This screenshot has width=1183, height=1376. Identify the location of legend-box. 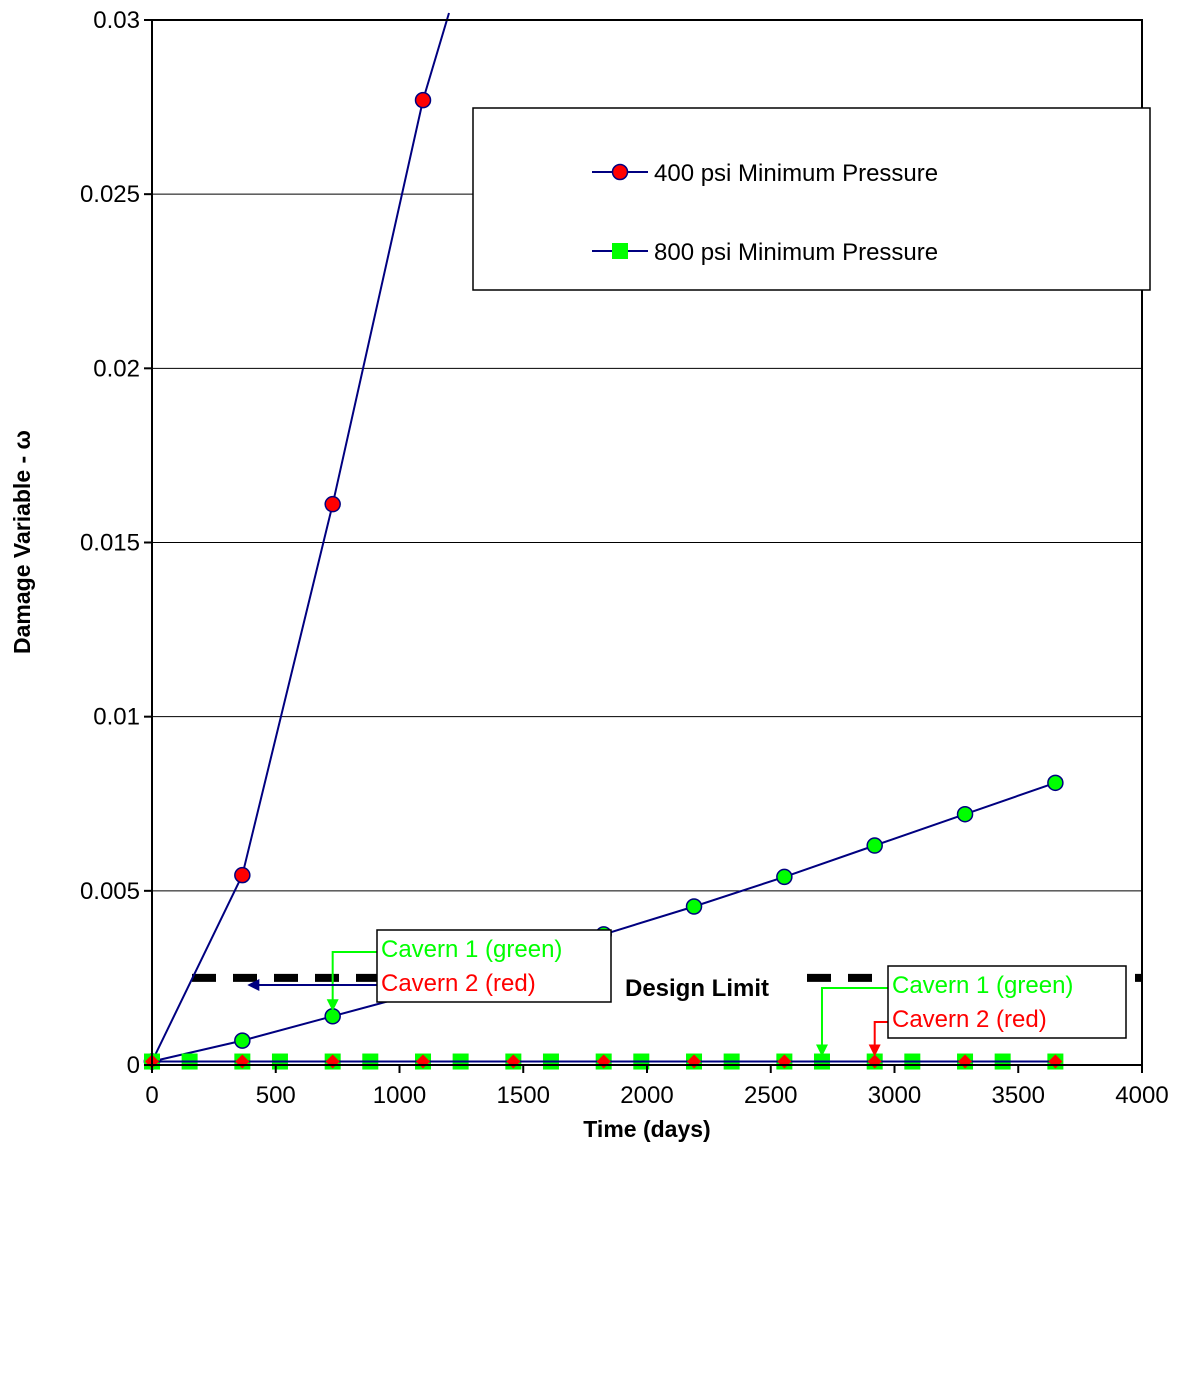
(811, 199).